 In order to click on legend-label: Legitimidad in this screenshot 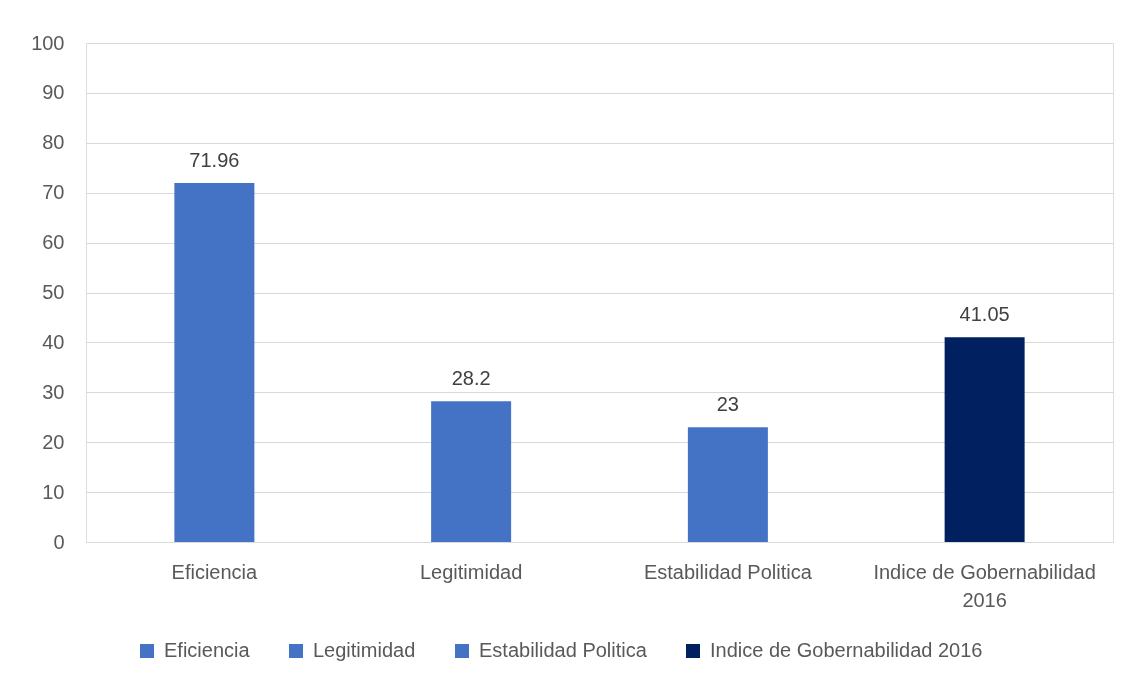, I will do `click(364, 650)`.